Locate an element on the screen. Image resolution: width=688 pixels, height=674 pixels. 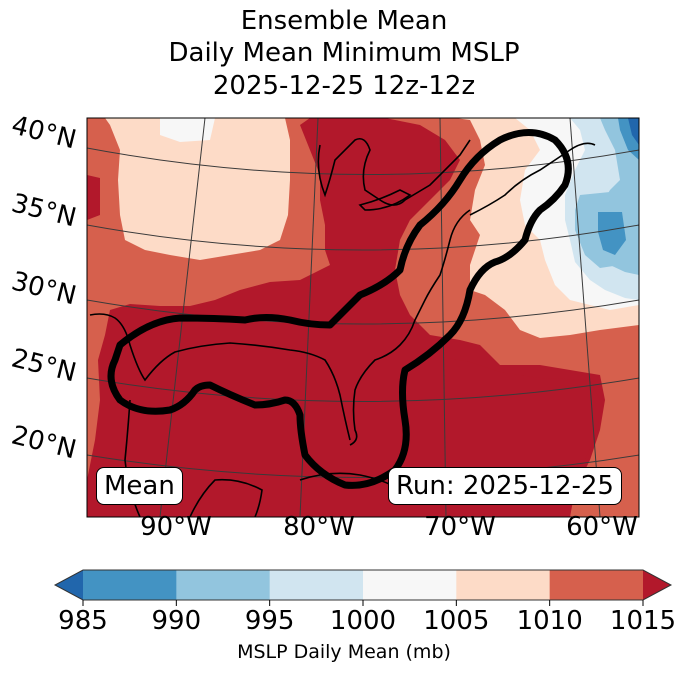
field-985-990-center is located at coordinates (612, 233).